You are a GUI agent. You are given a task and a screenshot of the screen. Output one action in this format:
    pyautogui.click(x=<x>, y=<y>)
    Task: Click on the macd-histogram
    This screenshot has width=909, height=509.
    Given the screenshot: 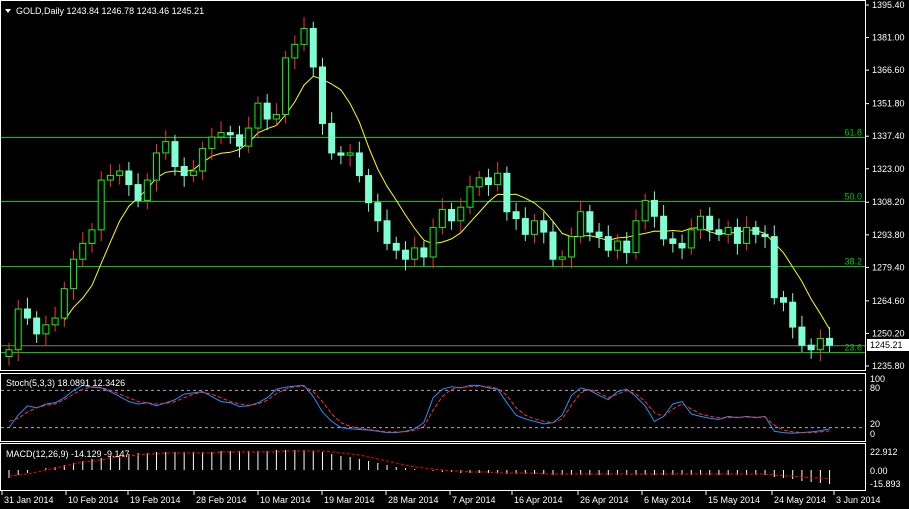 What is the action you would take?
    pyautogui.click(x=419, y=467)
    